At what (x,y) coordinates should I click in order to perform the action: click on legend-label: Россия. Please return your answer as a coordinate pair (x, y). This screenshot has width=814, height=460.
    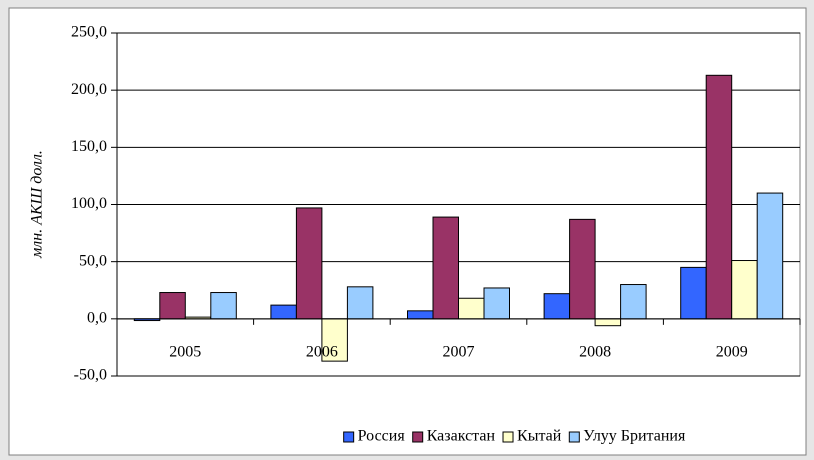
    Looking at the image, I should click on (382, 436).